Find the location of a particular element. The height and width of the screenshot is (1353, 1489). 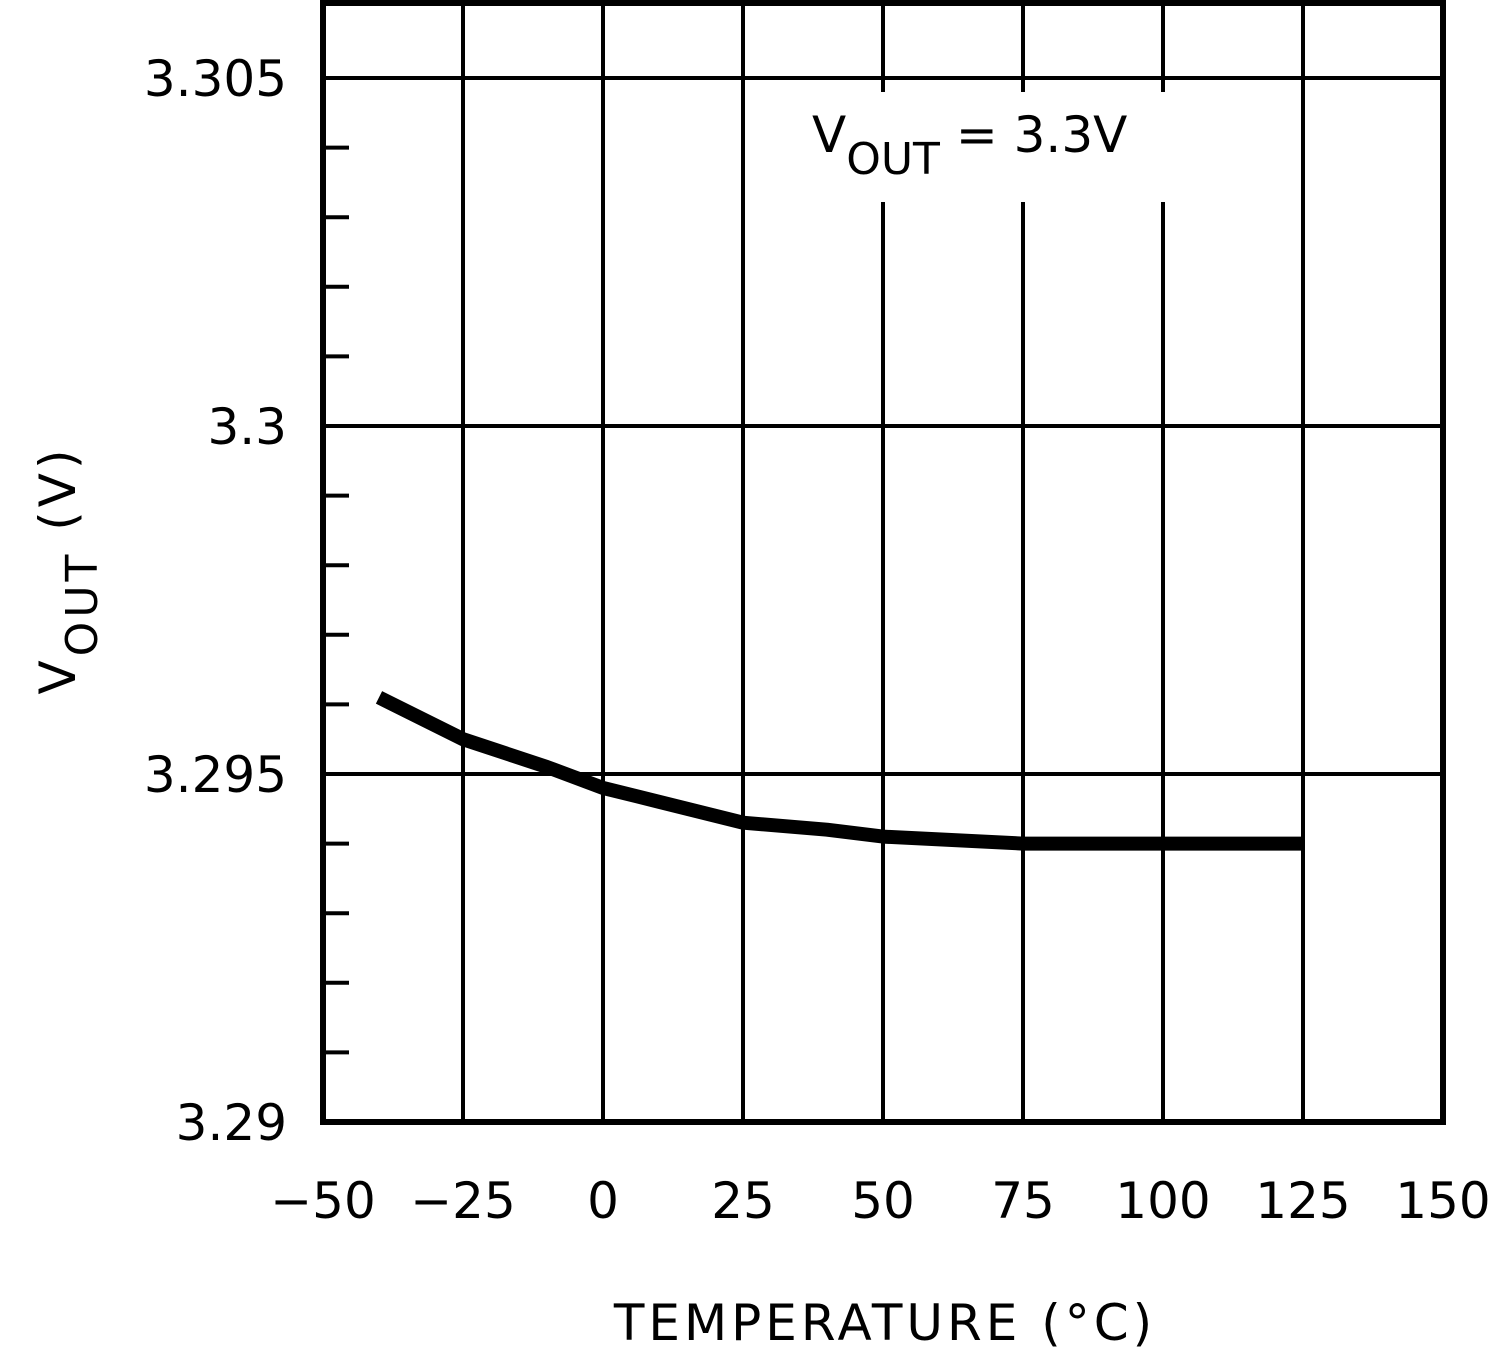

y-tick-labels: 3.29 3.295 3.3 3.305 is located at coordinates (215, 601).